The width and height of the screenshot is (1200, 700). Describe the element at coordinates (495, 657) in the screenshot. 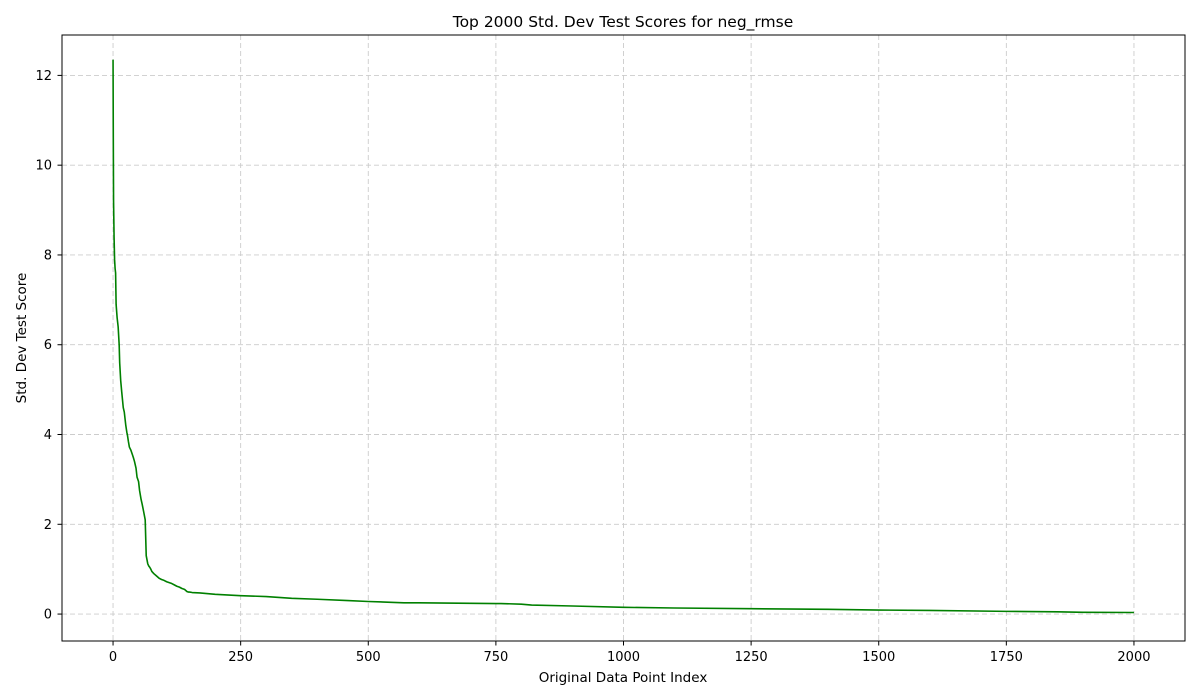

I see `x-tick-label: 750` at that location.